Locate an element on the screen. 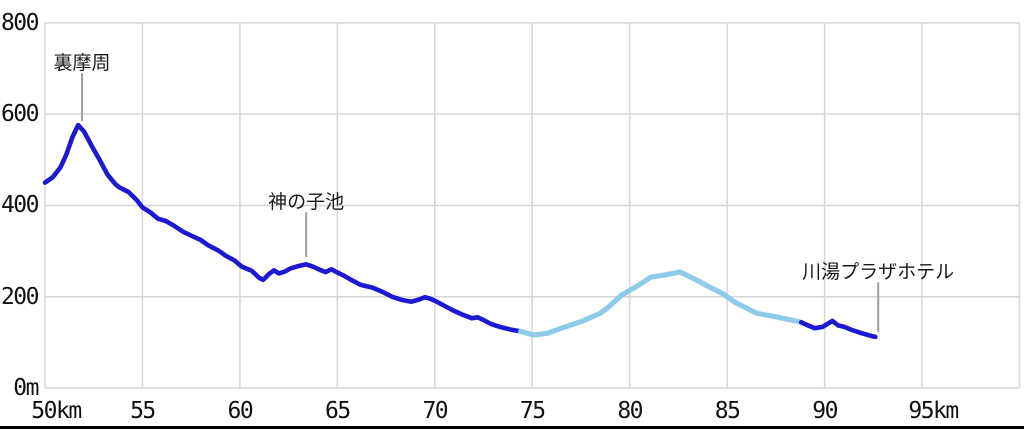 The height and width of the screenshot is (430, 1024). x-tick-label: 80 is located at coordinates (630, 411).